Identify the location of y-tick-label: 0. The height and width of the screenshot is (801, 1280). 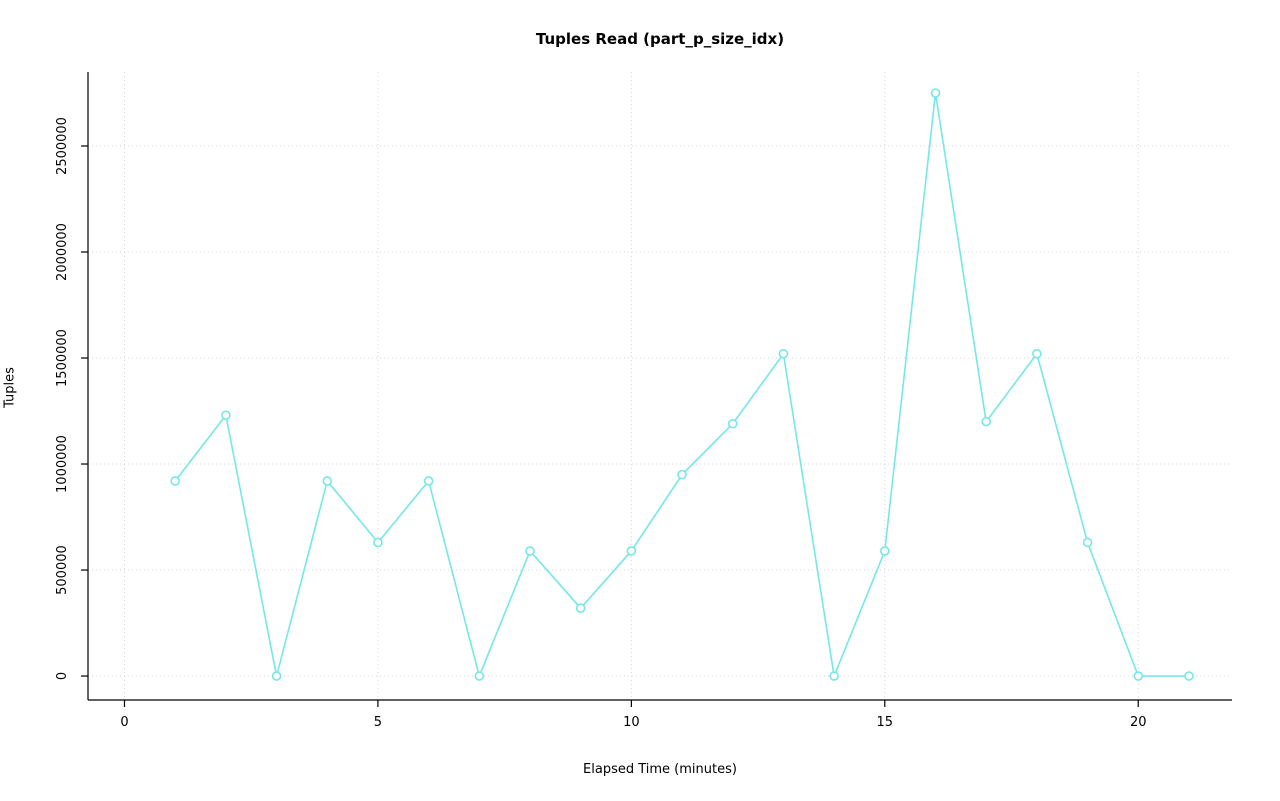
(62, 676).